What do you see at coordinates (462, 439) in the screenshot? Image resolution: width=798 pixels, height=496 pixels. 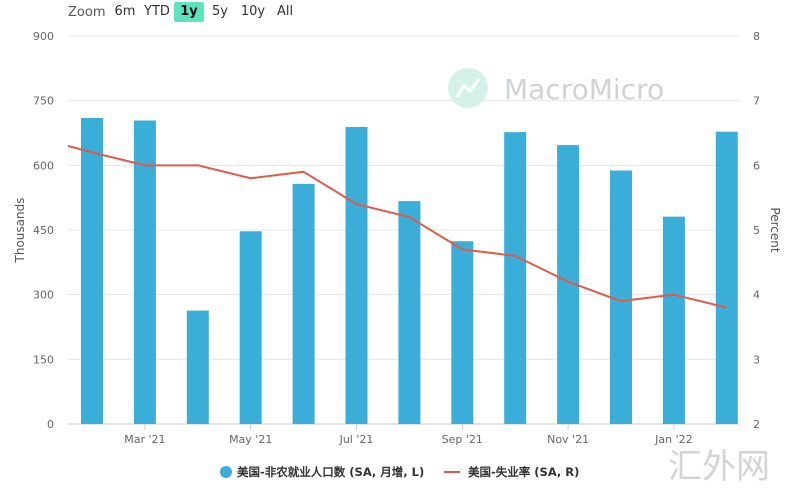 I see `x-tick-label: Sep '21` at bounding box center [462, 439].